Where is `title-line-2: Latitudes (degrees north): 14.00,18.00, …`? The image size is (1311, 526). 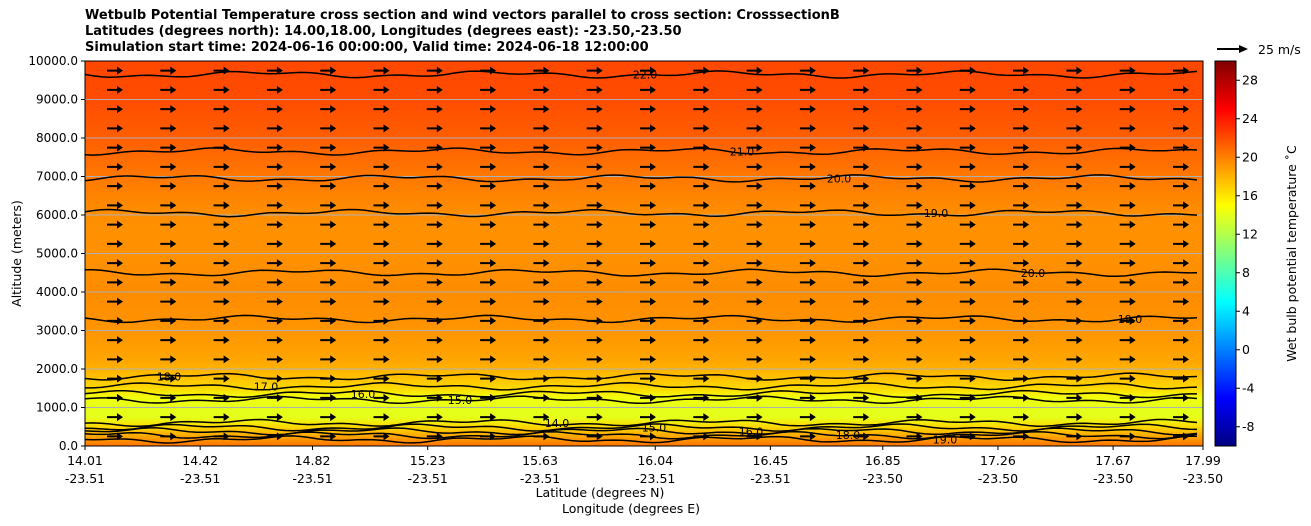
title-line-2: Latitudes (degrees north): 14.00,18.00, … is located at coordinates (383, 31).